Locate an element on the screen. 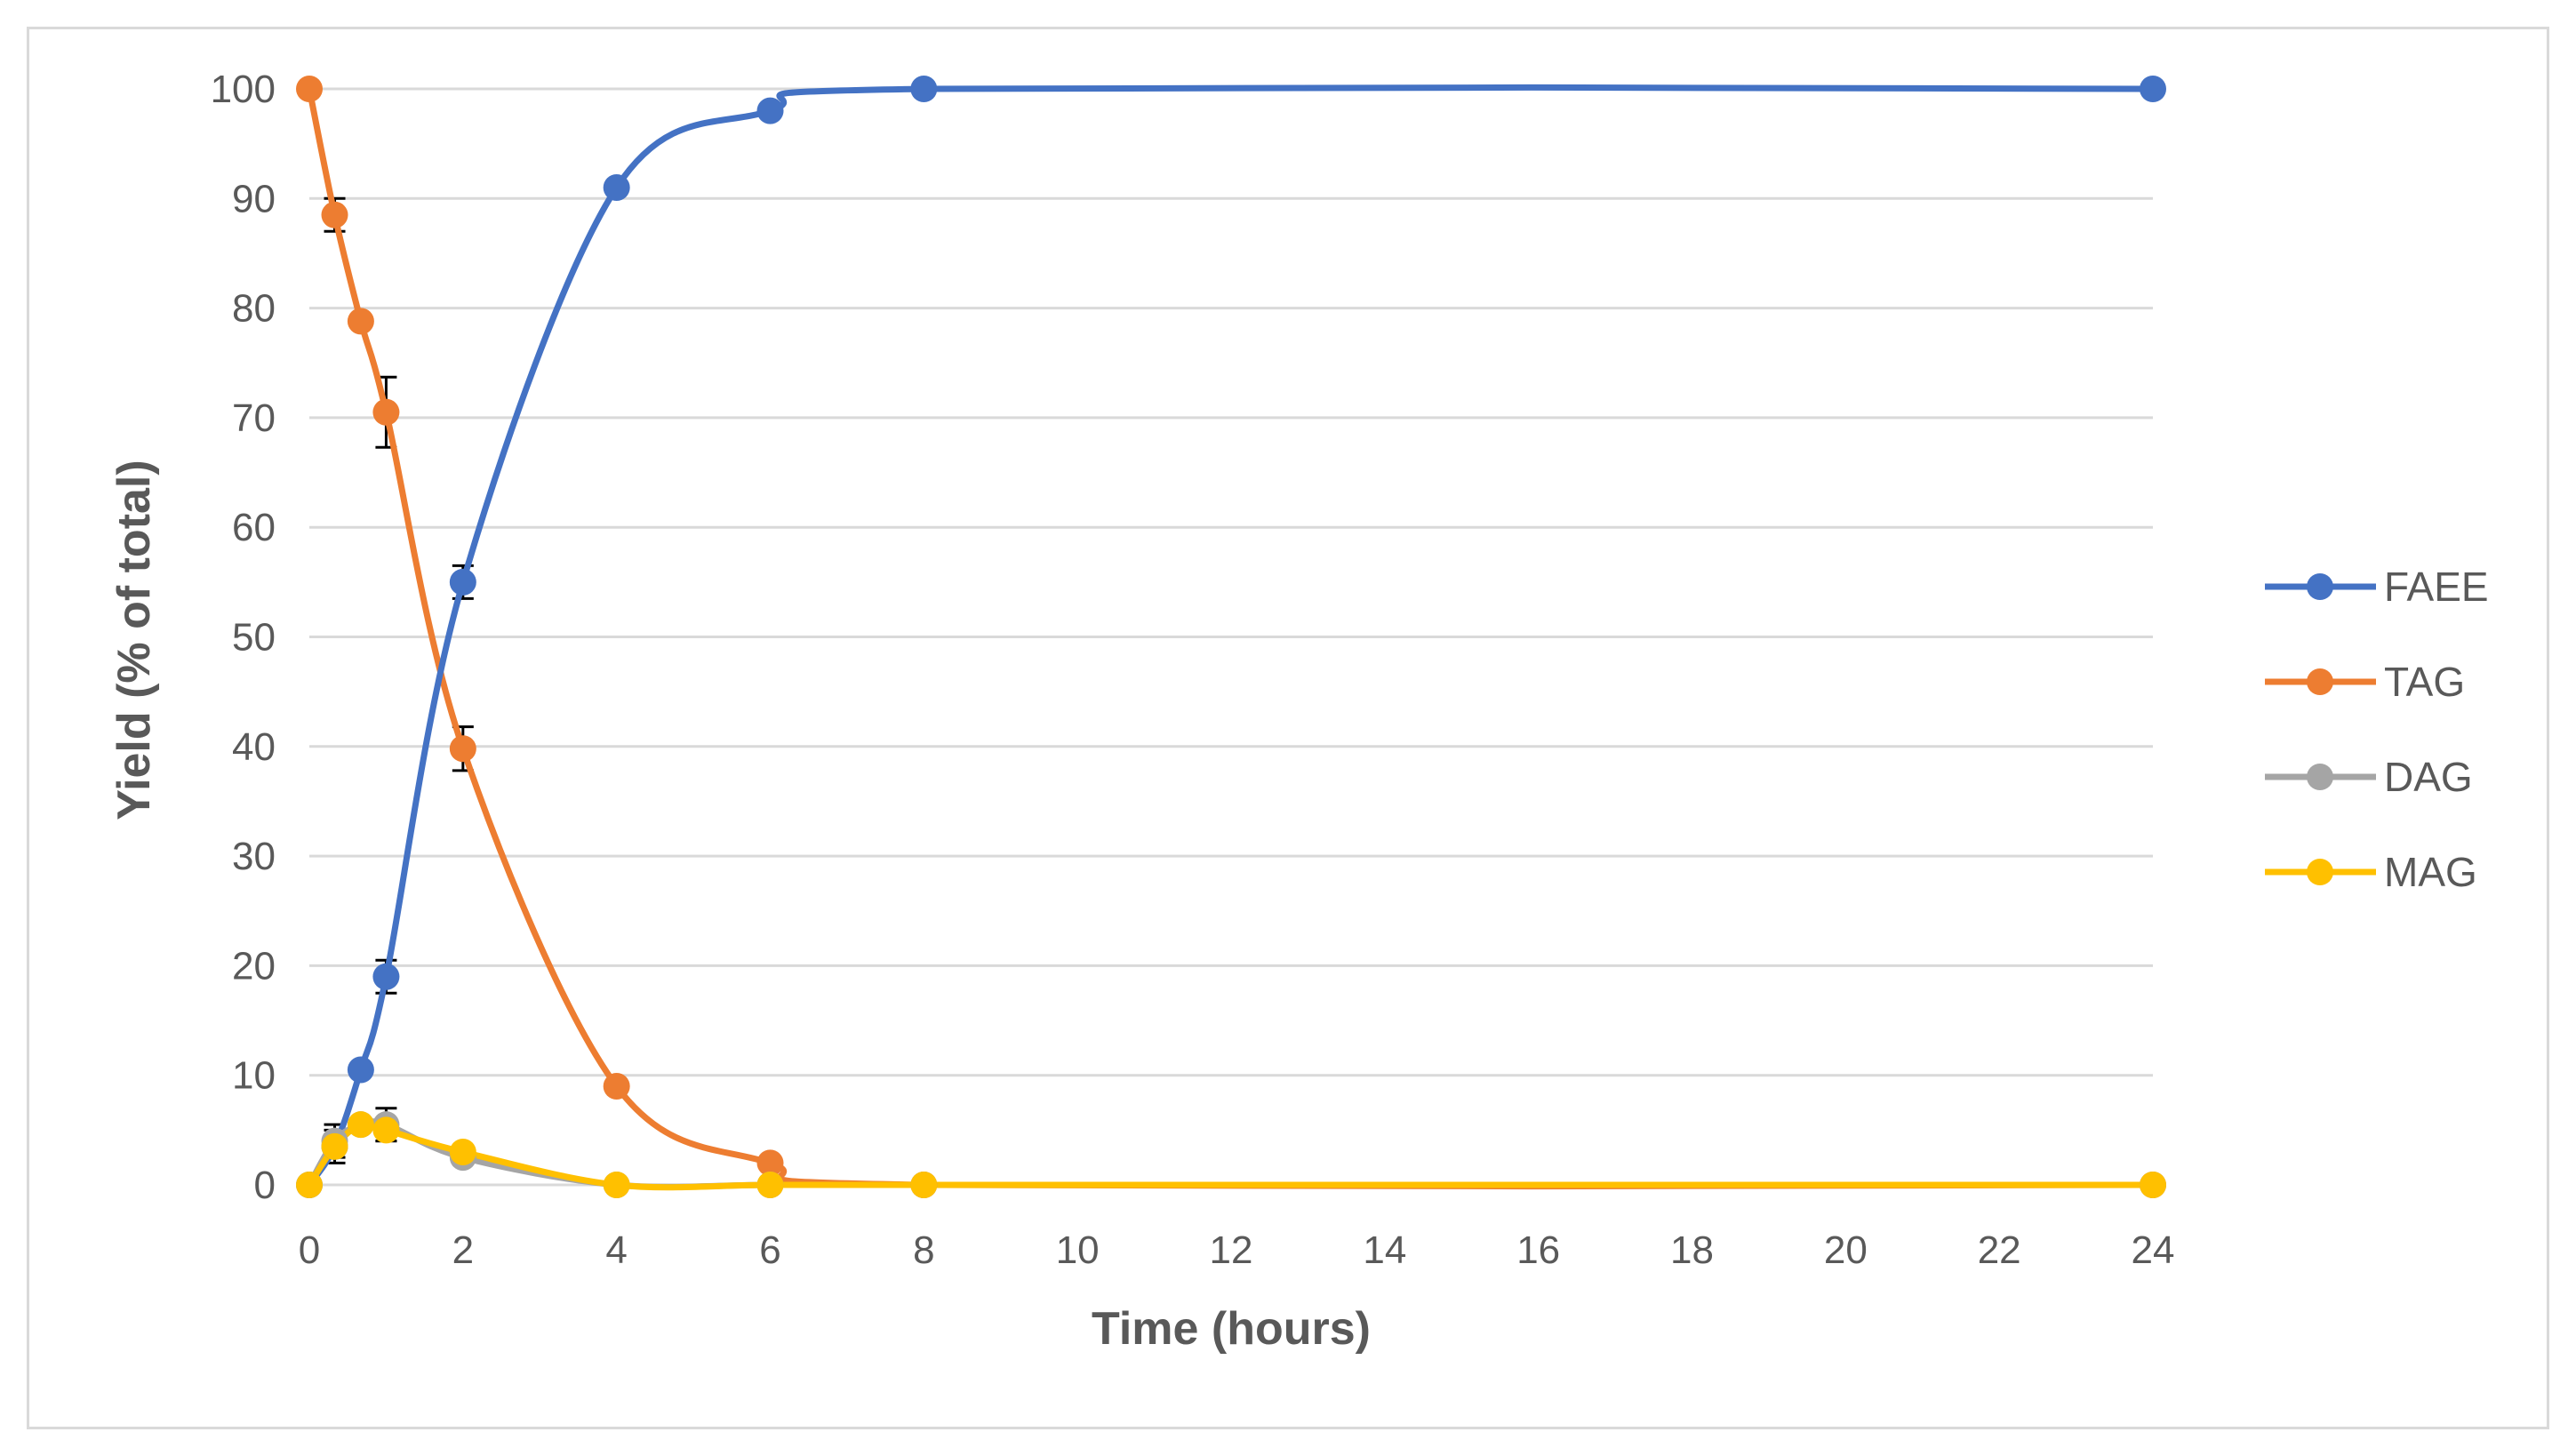 This screenshot has width=2576, height=1456. y-axis-title: Yield (% of total) is located at coordinates (134, 640).